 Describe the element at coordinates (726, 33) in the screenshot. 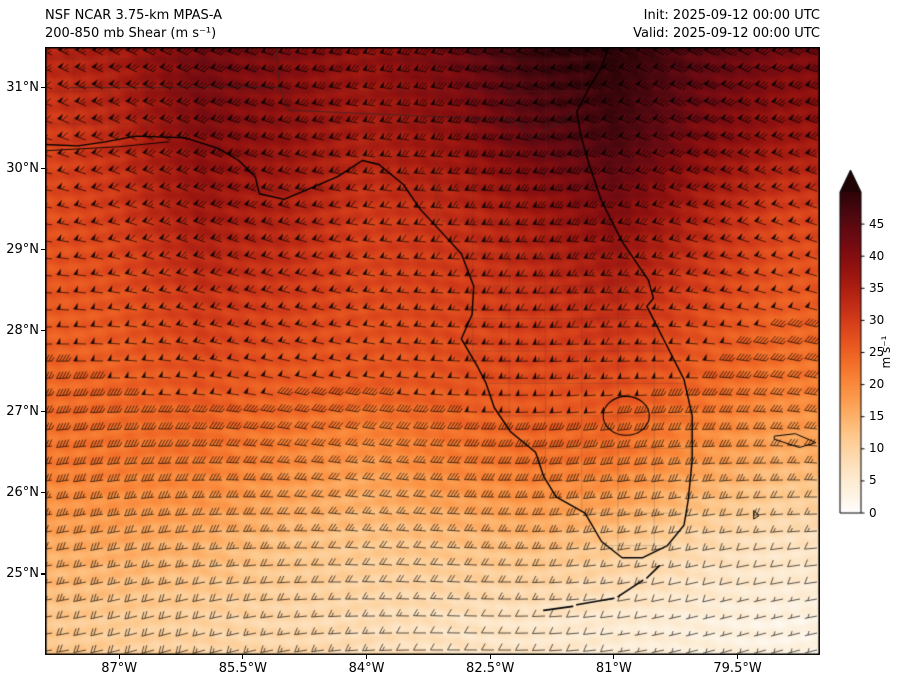

I see `valid-time-label: Valid: 2025-09-12 00:00 UTC` at that location.